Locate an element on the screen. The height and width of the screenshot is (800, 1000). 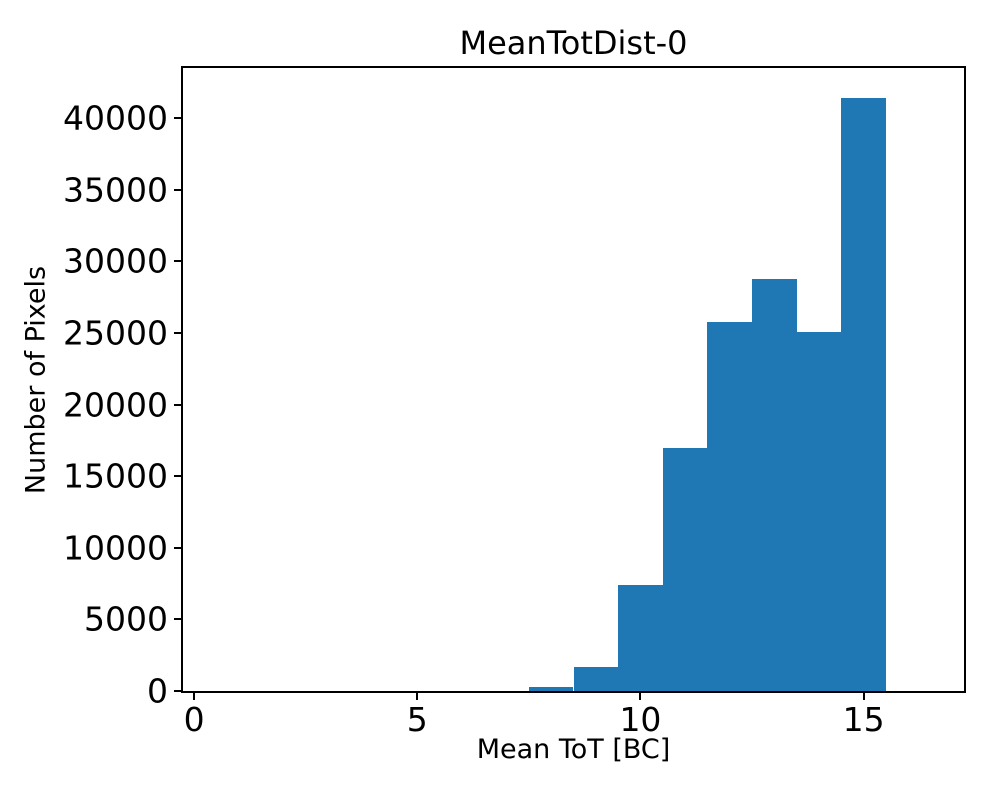
y-tick-label: 5000 is located at coordinates (126, 619).